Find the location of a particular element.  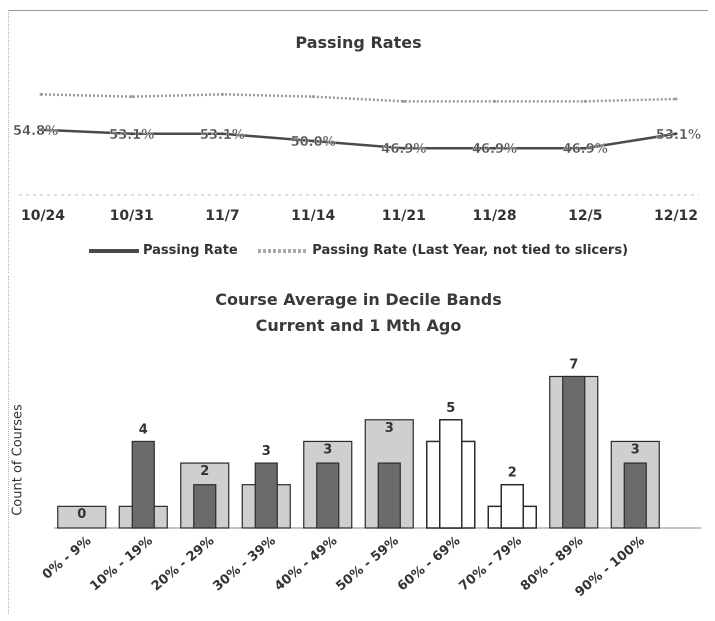

data-label-4: 3 is located at coordinates (327, 449).